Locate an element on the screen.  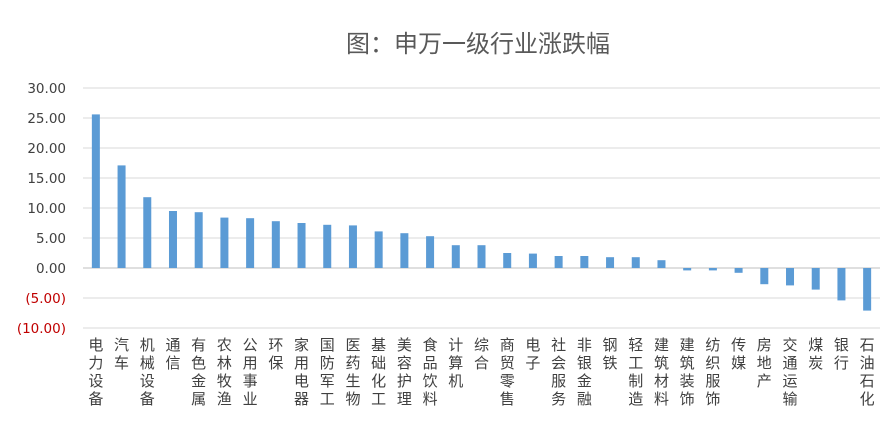
x-tick-label: 军 is located at coordinates (327, 381).